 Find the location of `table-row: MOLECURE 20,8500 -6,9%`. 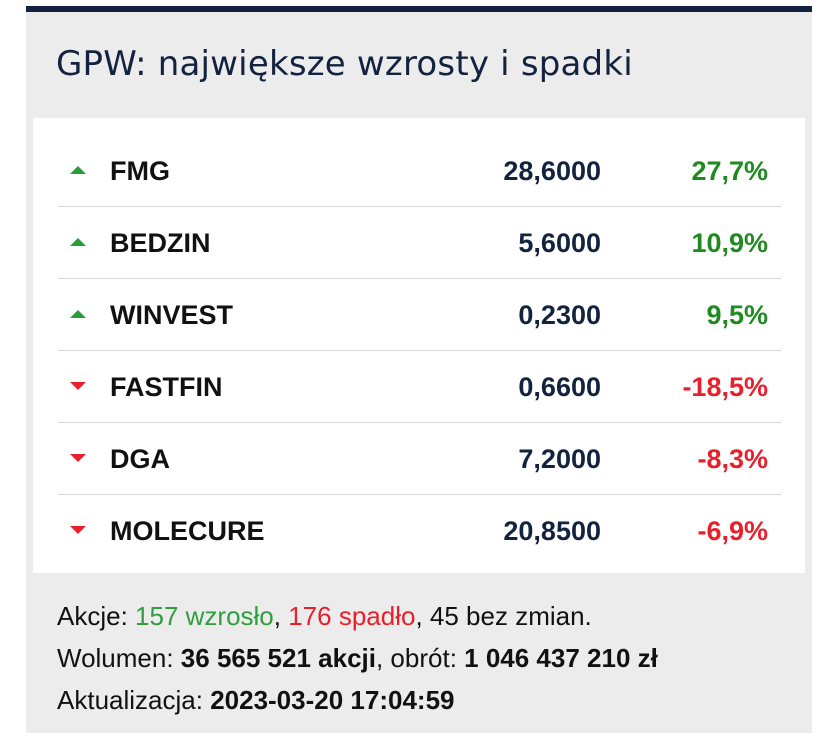

table-row: MOLECURE 20,8500 -6,9% is located at coordinates (419, 531).